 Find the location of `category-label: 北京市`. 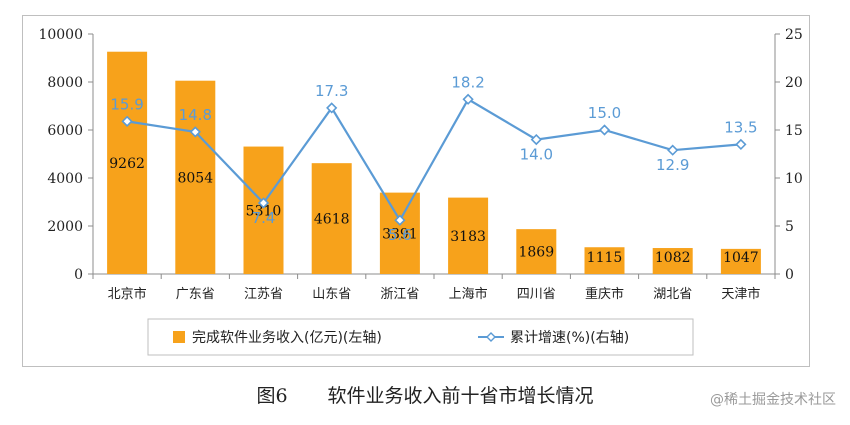

category-label: 北京市 is located at coordinates (127, 294).